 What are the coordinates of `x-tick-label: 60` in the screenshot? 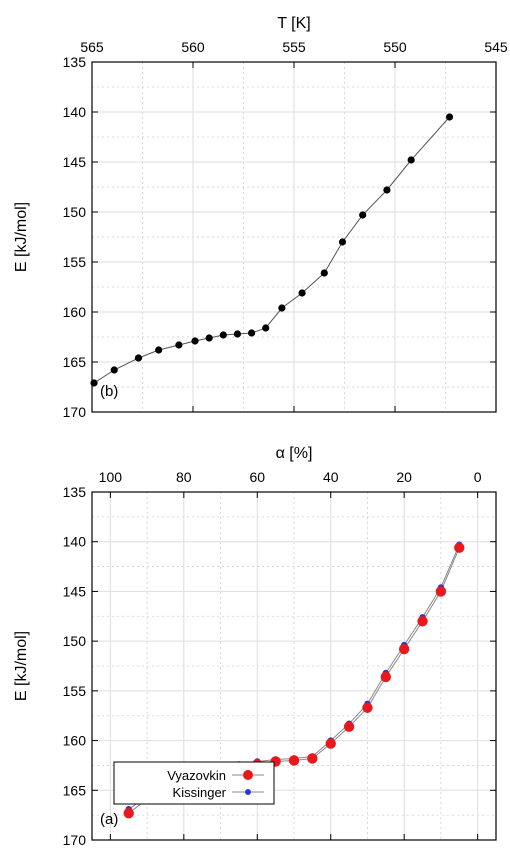 It's located at (257, 477).